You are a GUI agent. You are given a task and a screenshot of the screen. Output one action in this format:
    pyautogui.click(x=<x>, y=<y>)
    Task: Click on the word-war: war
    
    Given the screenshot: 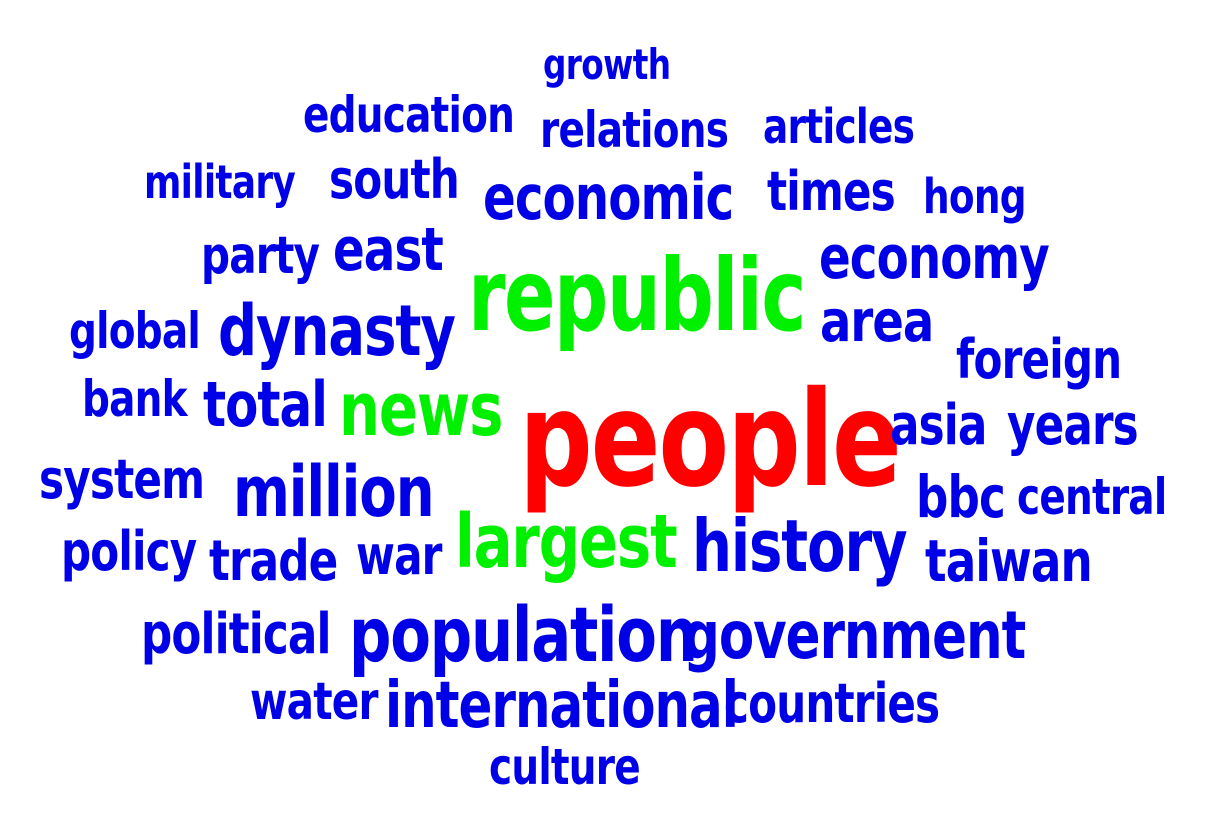 What is the action you would take?
    pyautogui.click(x=399, y=555)
    